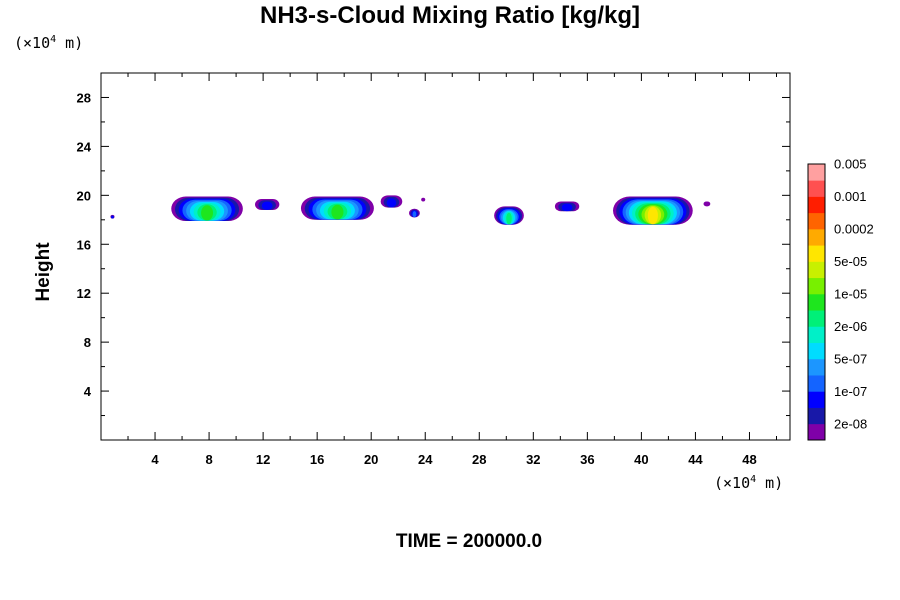  Describe the element at coordinates (84, 97) in the screenshot. I see `y-tick-label: 28` at that location.